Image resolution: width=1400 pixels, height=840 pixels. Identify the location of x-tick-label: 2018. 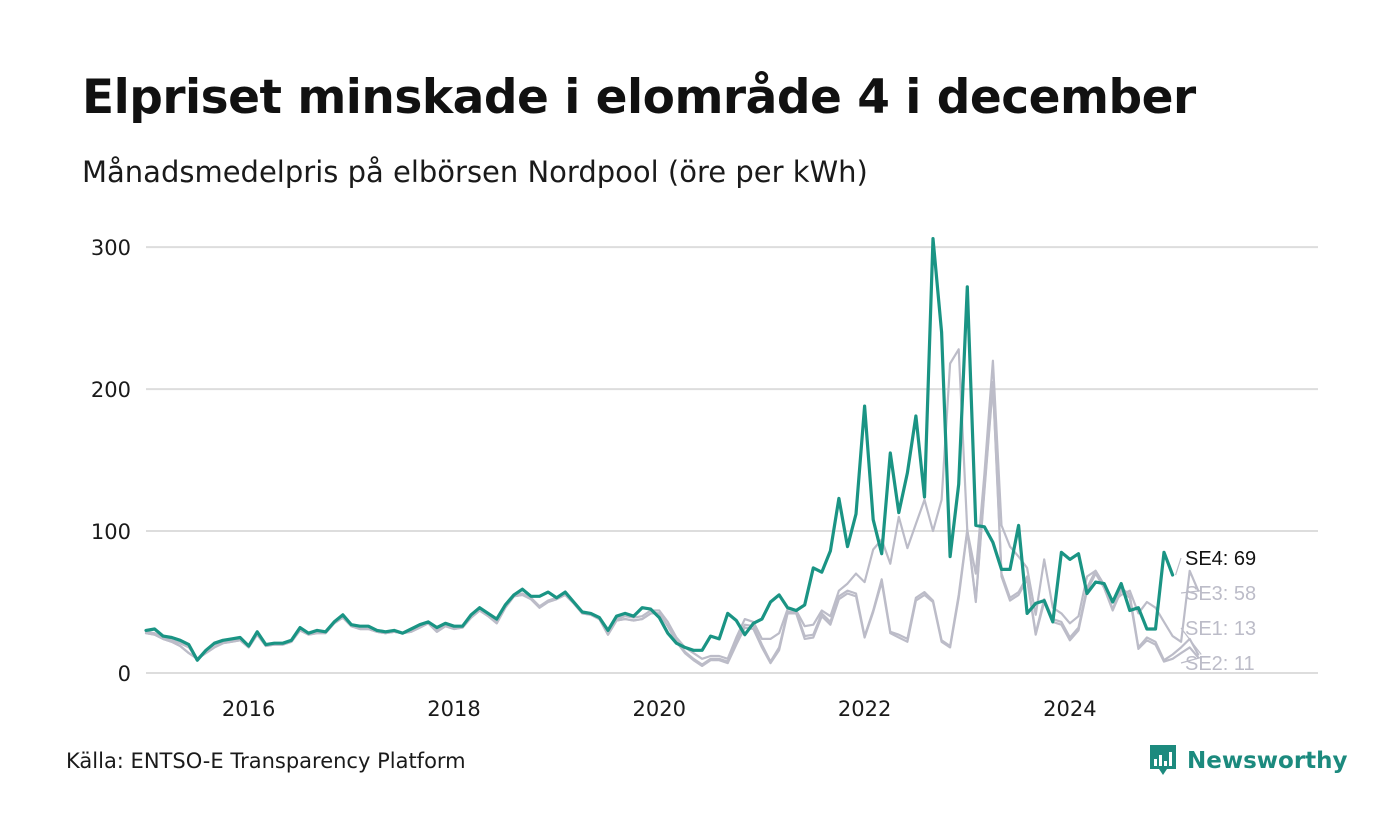
(453, 709).